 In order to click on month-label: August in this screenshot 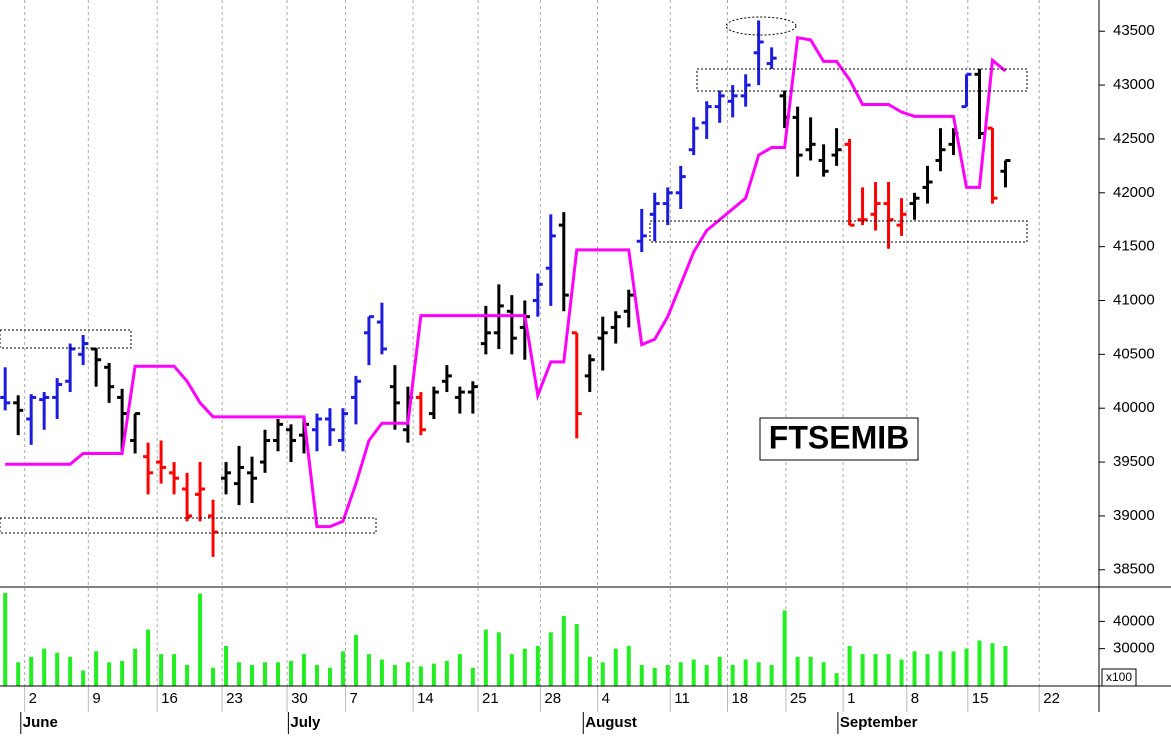, I will do `click(611, 722)`.